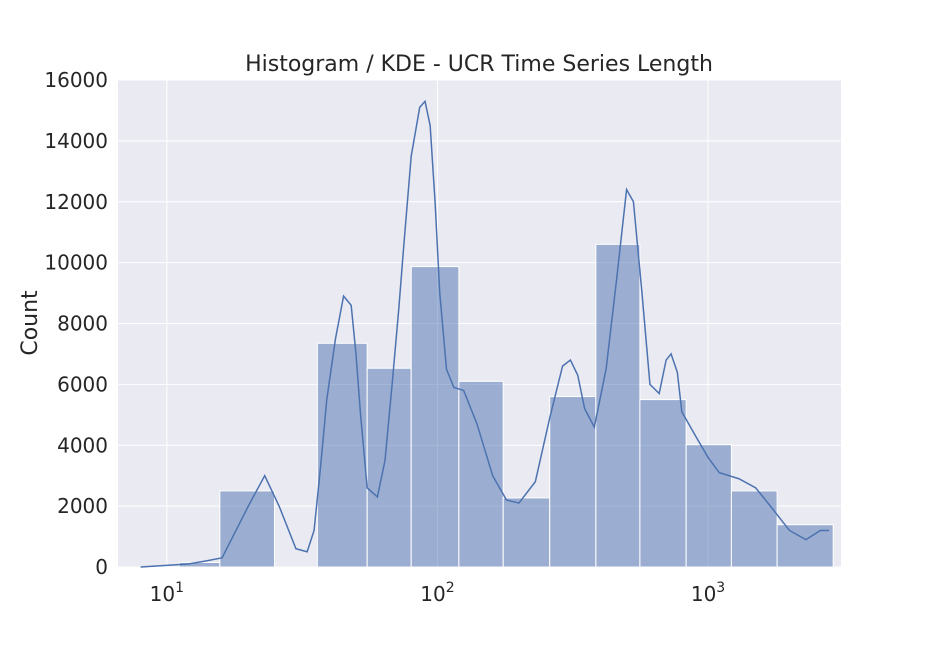 This screenshot has height=648, width=936. I want to click on x-tick-label: 10², so click(437, 593).